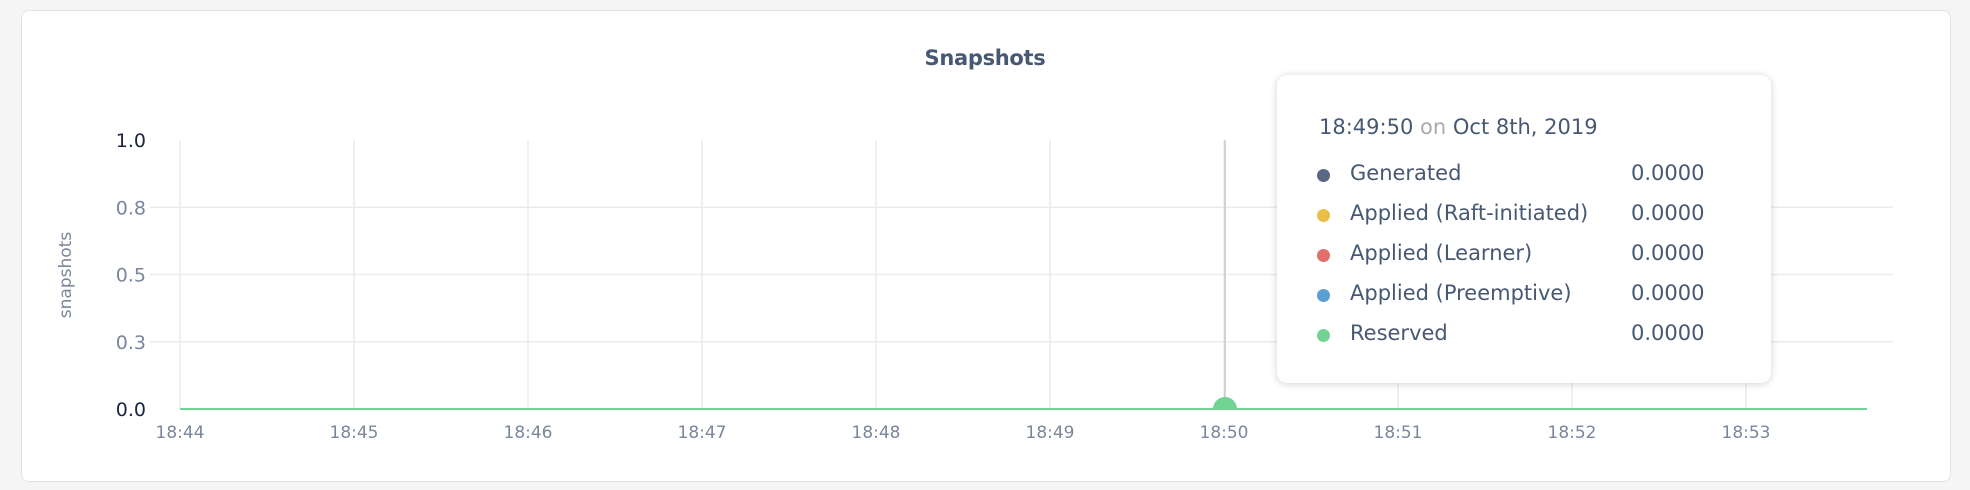 Image resolution: width=1970 pixels, height=490 pixels. I want to click on tooltip-row: Generated 0.0000, so click(1537, 176).